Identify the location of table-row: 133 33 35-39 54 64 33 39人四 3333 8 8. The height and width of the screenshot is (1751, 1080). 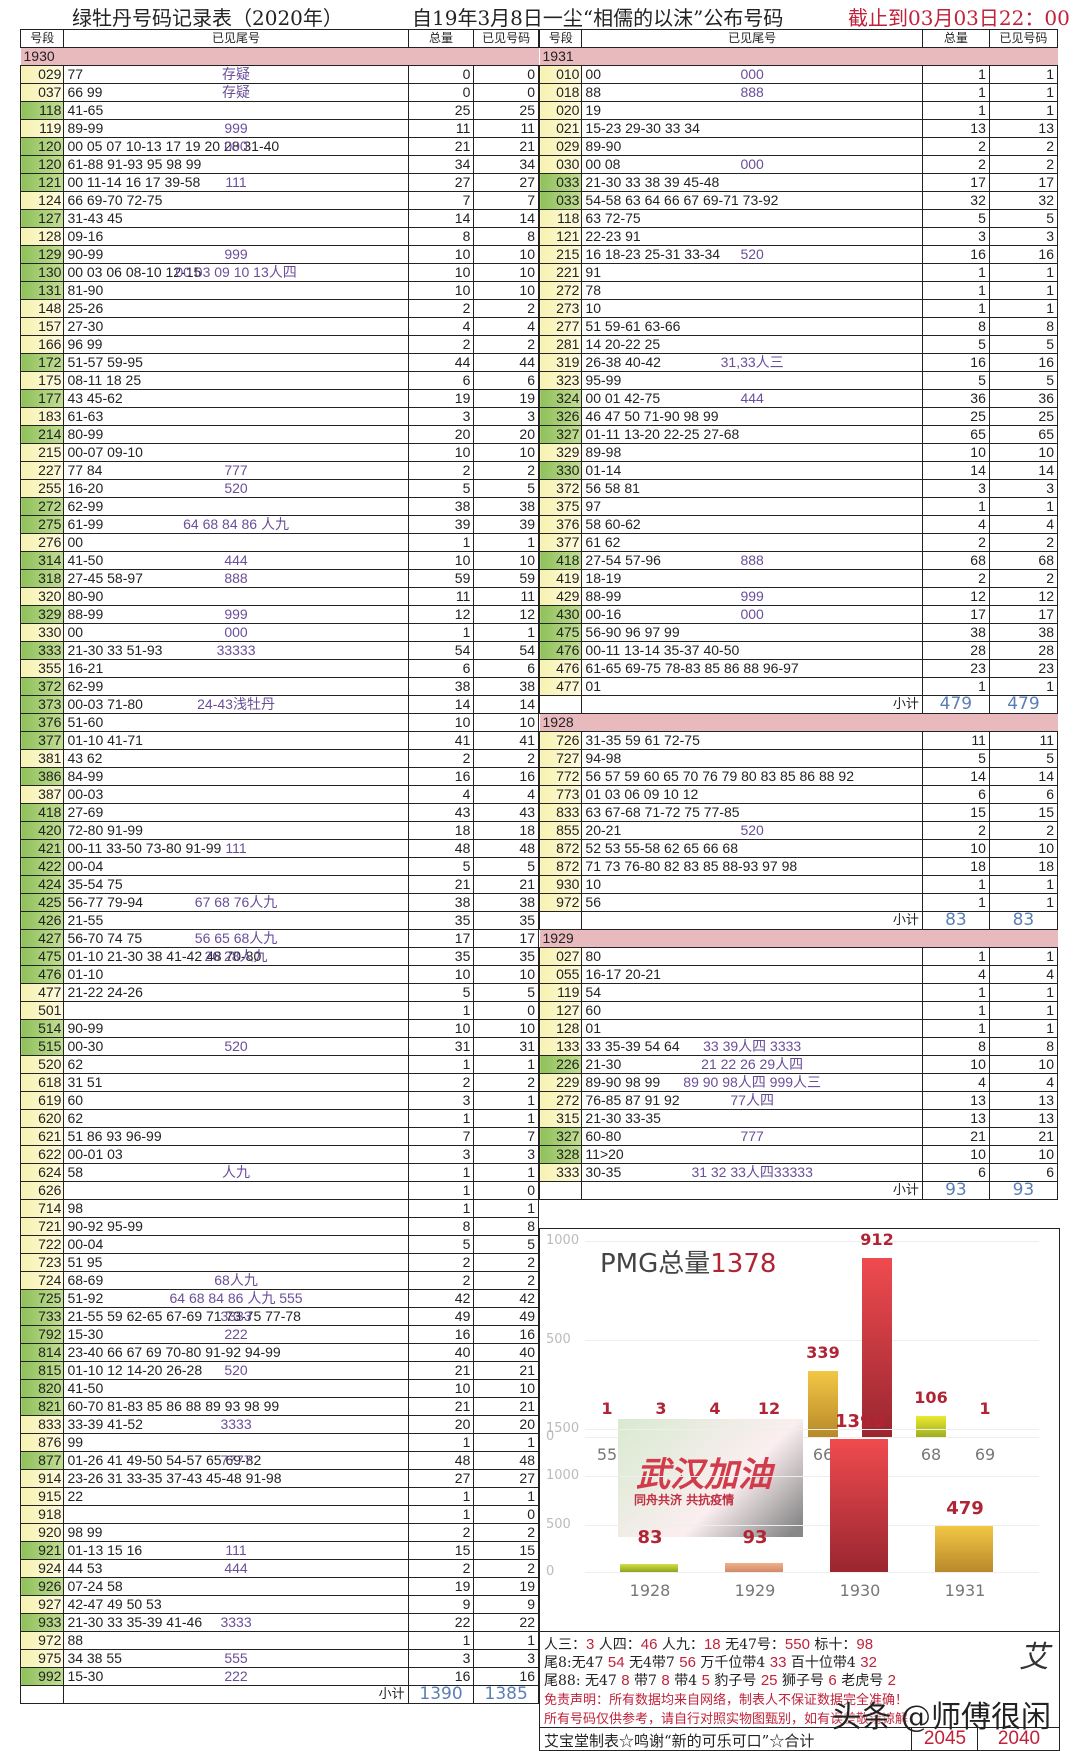
(798, 1046).